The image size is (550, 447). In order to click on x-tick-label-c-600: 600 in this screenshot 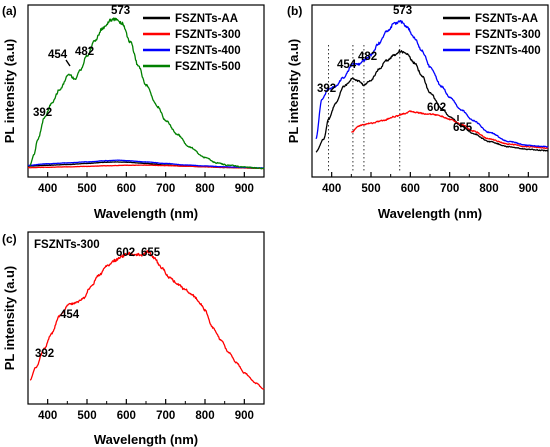, I will do `click(126, 416)`.